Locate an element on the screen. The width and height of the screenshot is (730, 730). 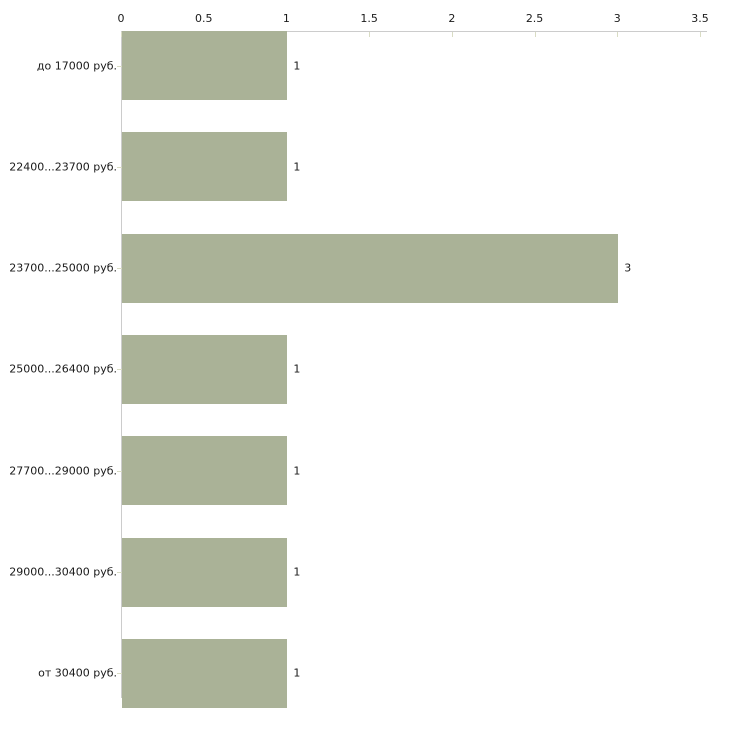
y-axis-line is located at coordinates (121, 364).